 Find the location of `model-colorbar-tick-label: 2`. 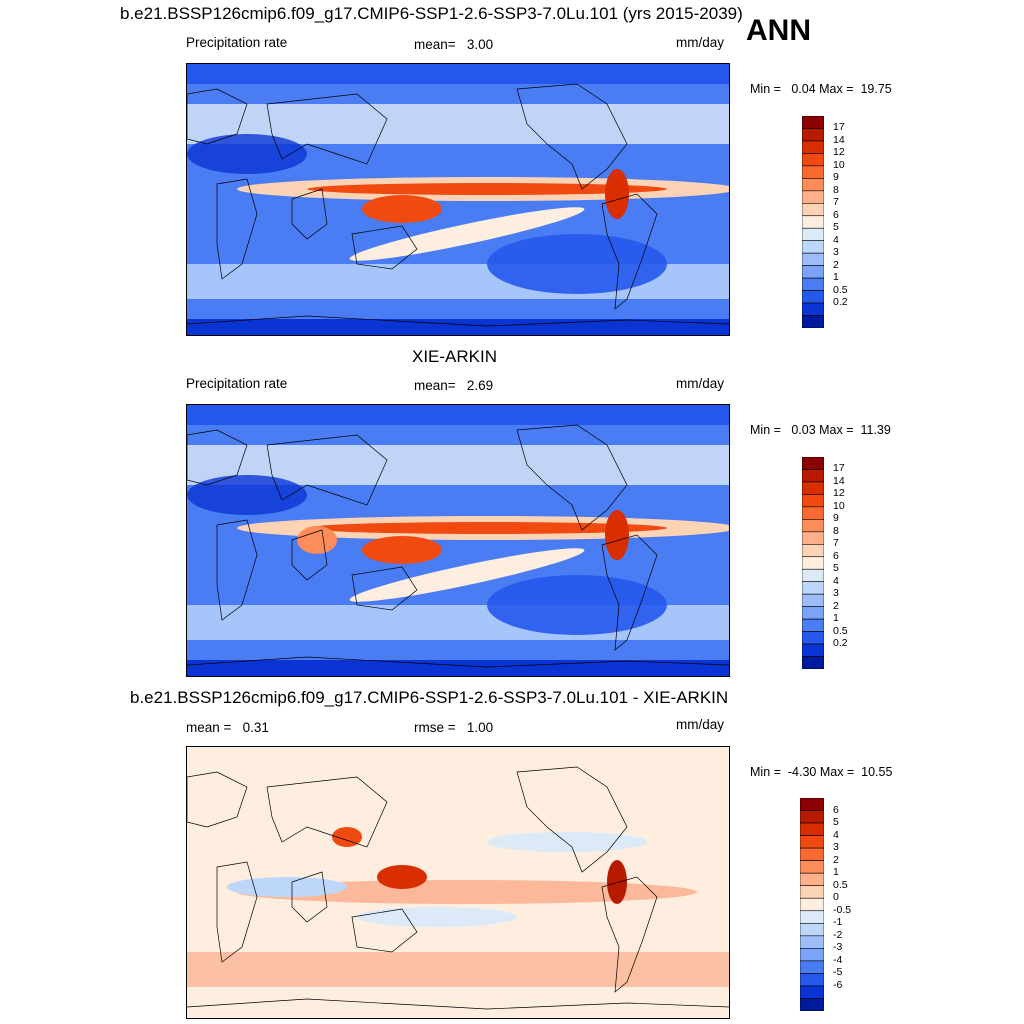

model-colorbar-tick-label: 2 is located at coordinates (836, 264).